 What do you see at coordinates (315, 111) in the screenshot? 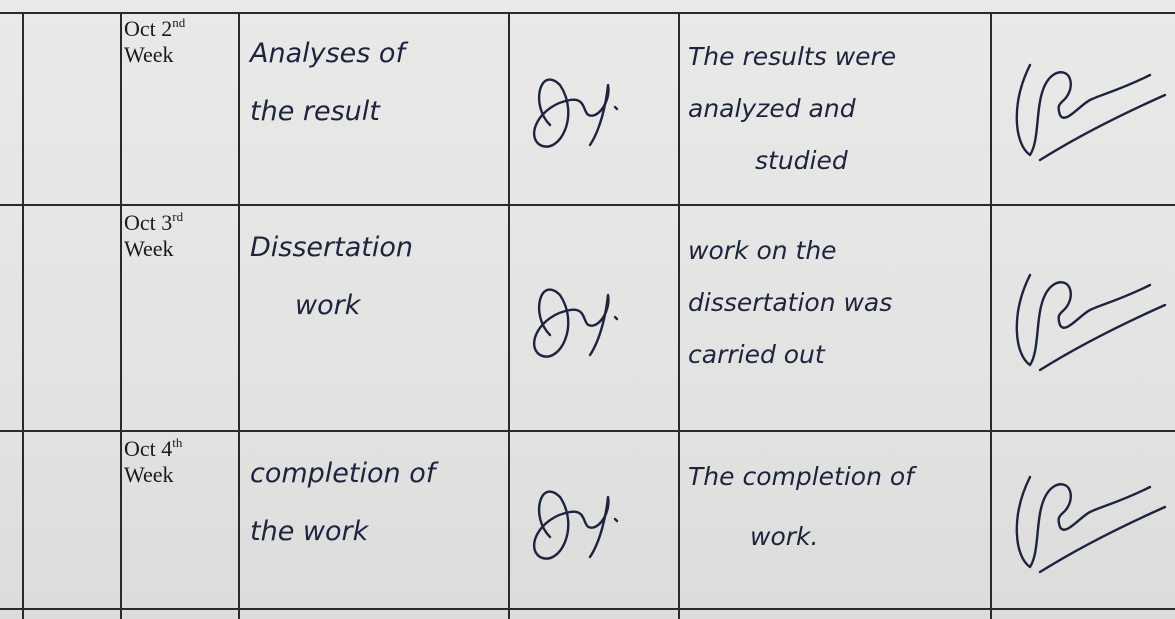
I see `activity-text: the result` at bounding box center [315, 111].